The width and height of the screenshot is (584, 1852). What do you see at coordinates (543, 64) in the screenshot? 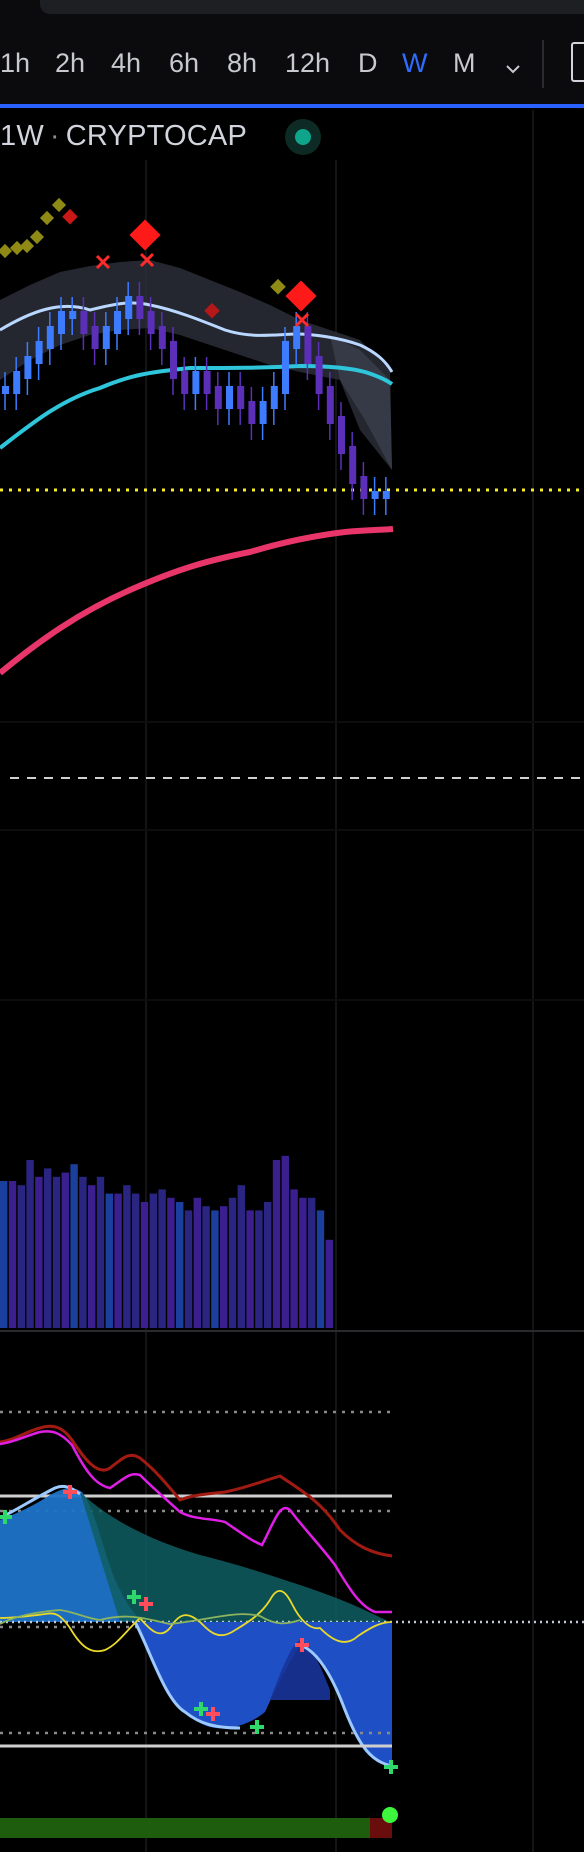
I see `toolbar-divider` at bounding box center [543, 64].